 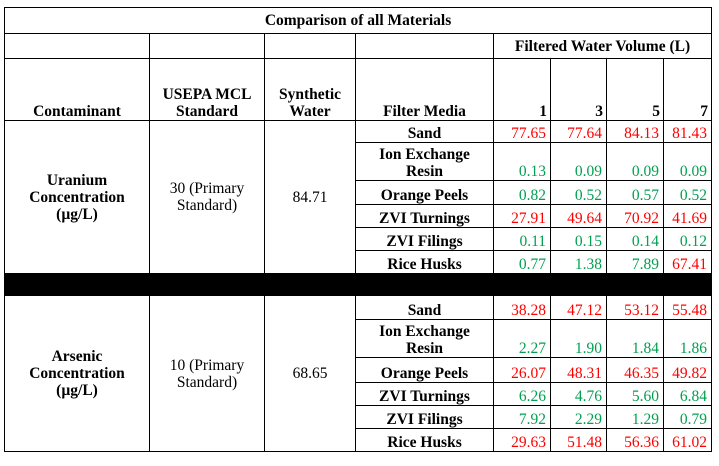 I want to click on contaminant-cell: Uranium Concentration (µg/L), so click(x=77, y=197).